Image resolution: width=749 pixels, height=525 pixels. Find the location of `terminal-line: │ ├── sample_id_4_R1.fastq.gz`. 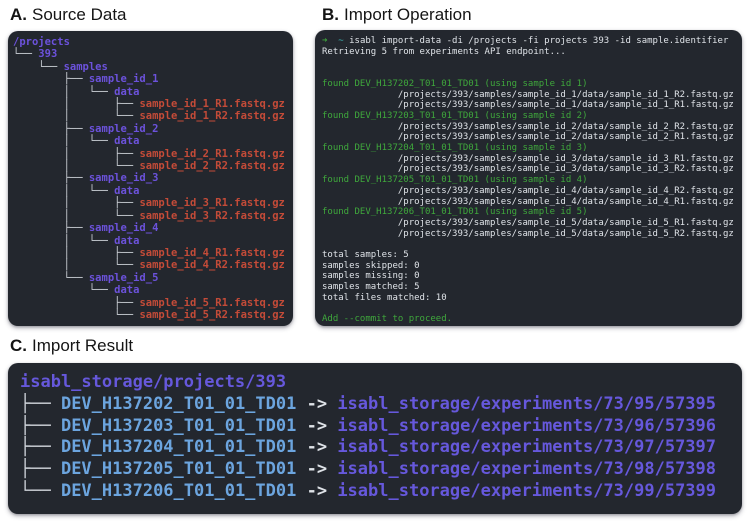

terminal-line: │ ├── sample_id_4_R1.fastq.gz is located at coordinates (151, 253).